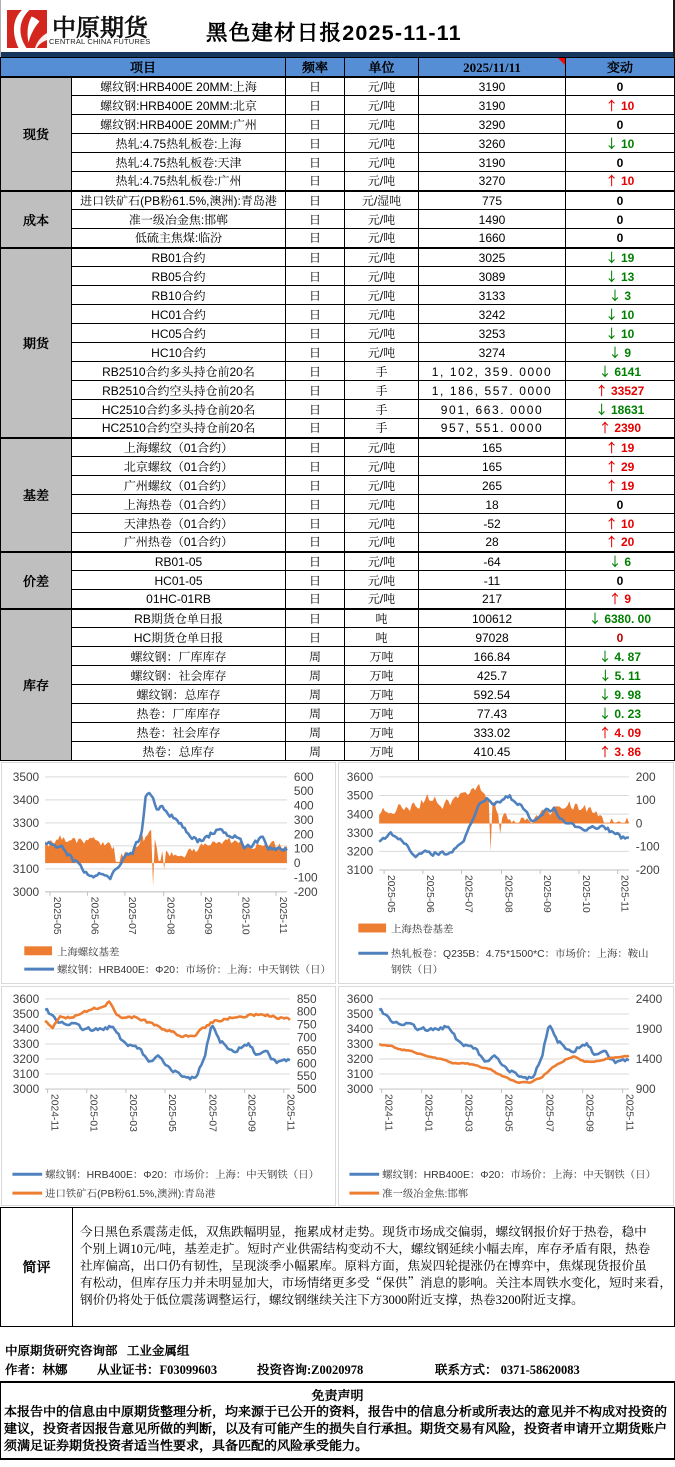 The height and width of the screenshot is (1467, 675). Describe the element at coordinates (307, 1025) in the screenshot. I see `svg-text: 750` at that location.